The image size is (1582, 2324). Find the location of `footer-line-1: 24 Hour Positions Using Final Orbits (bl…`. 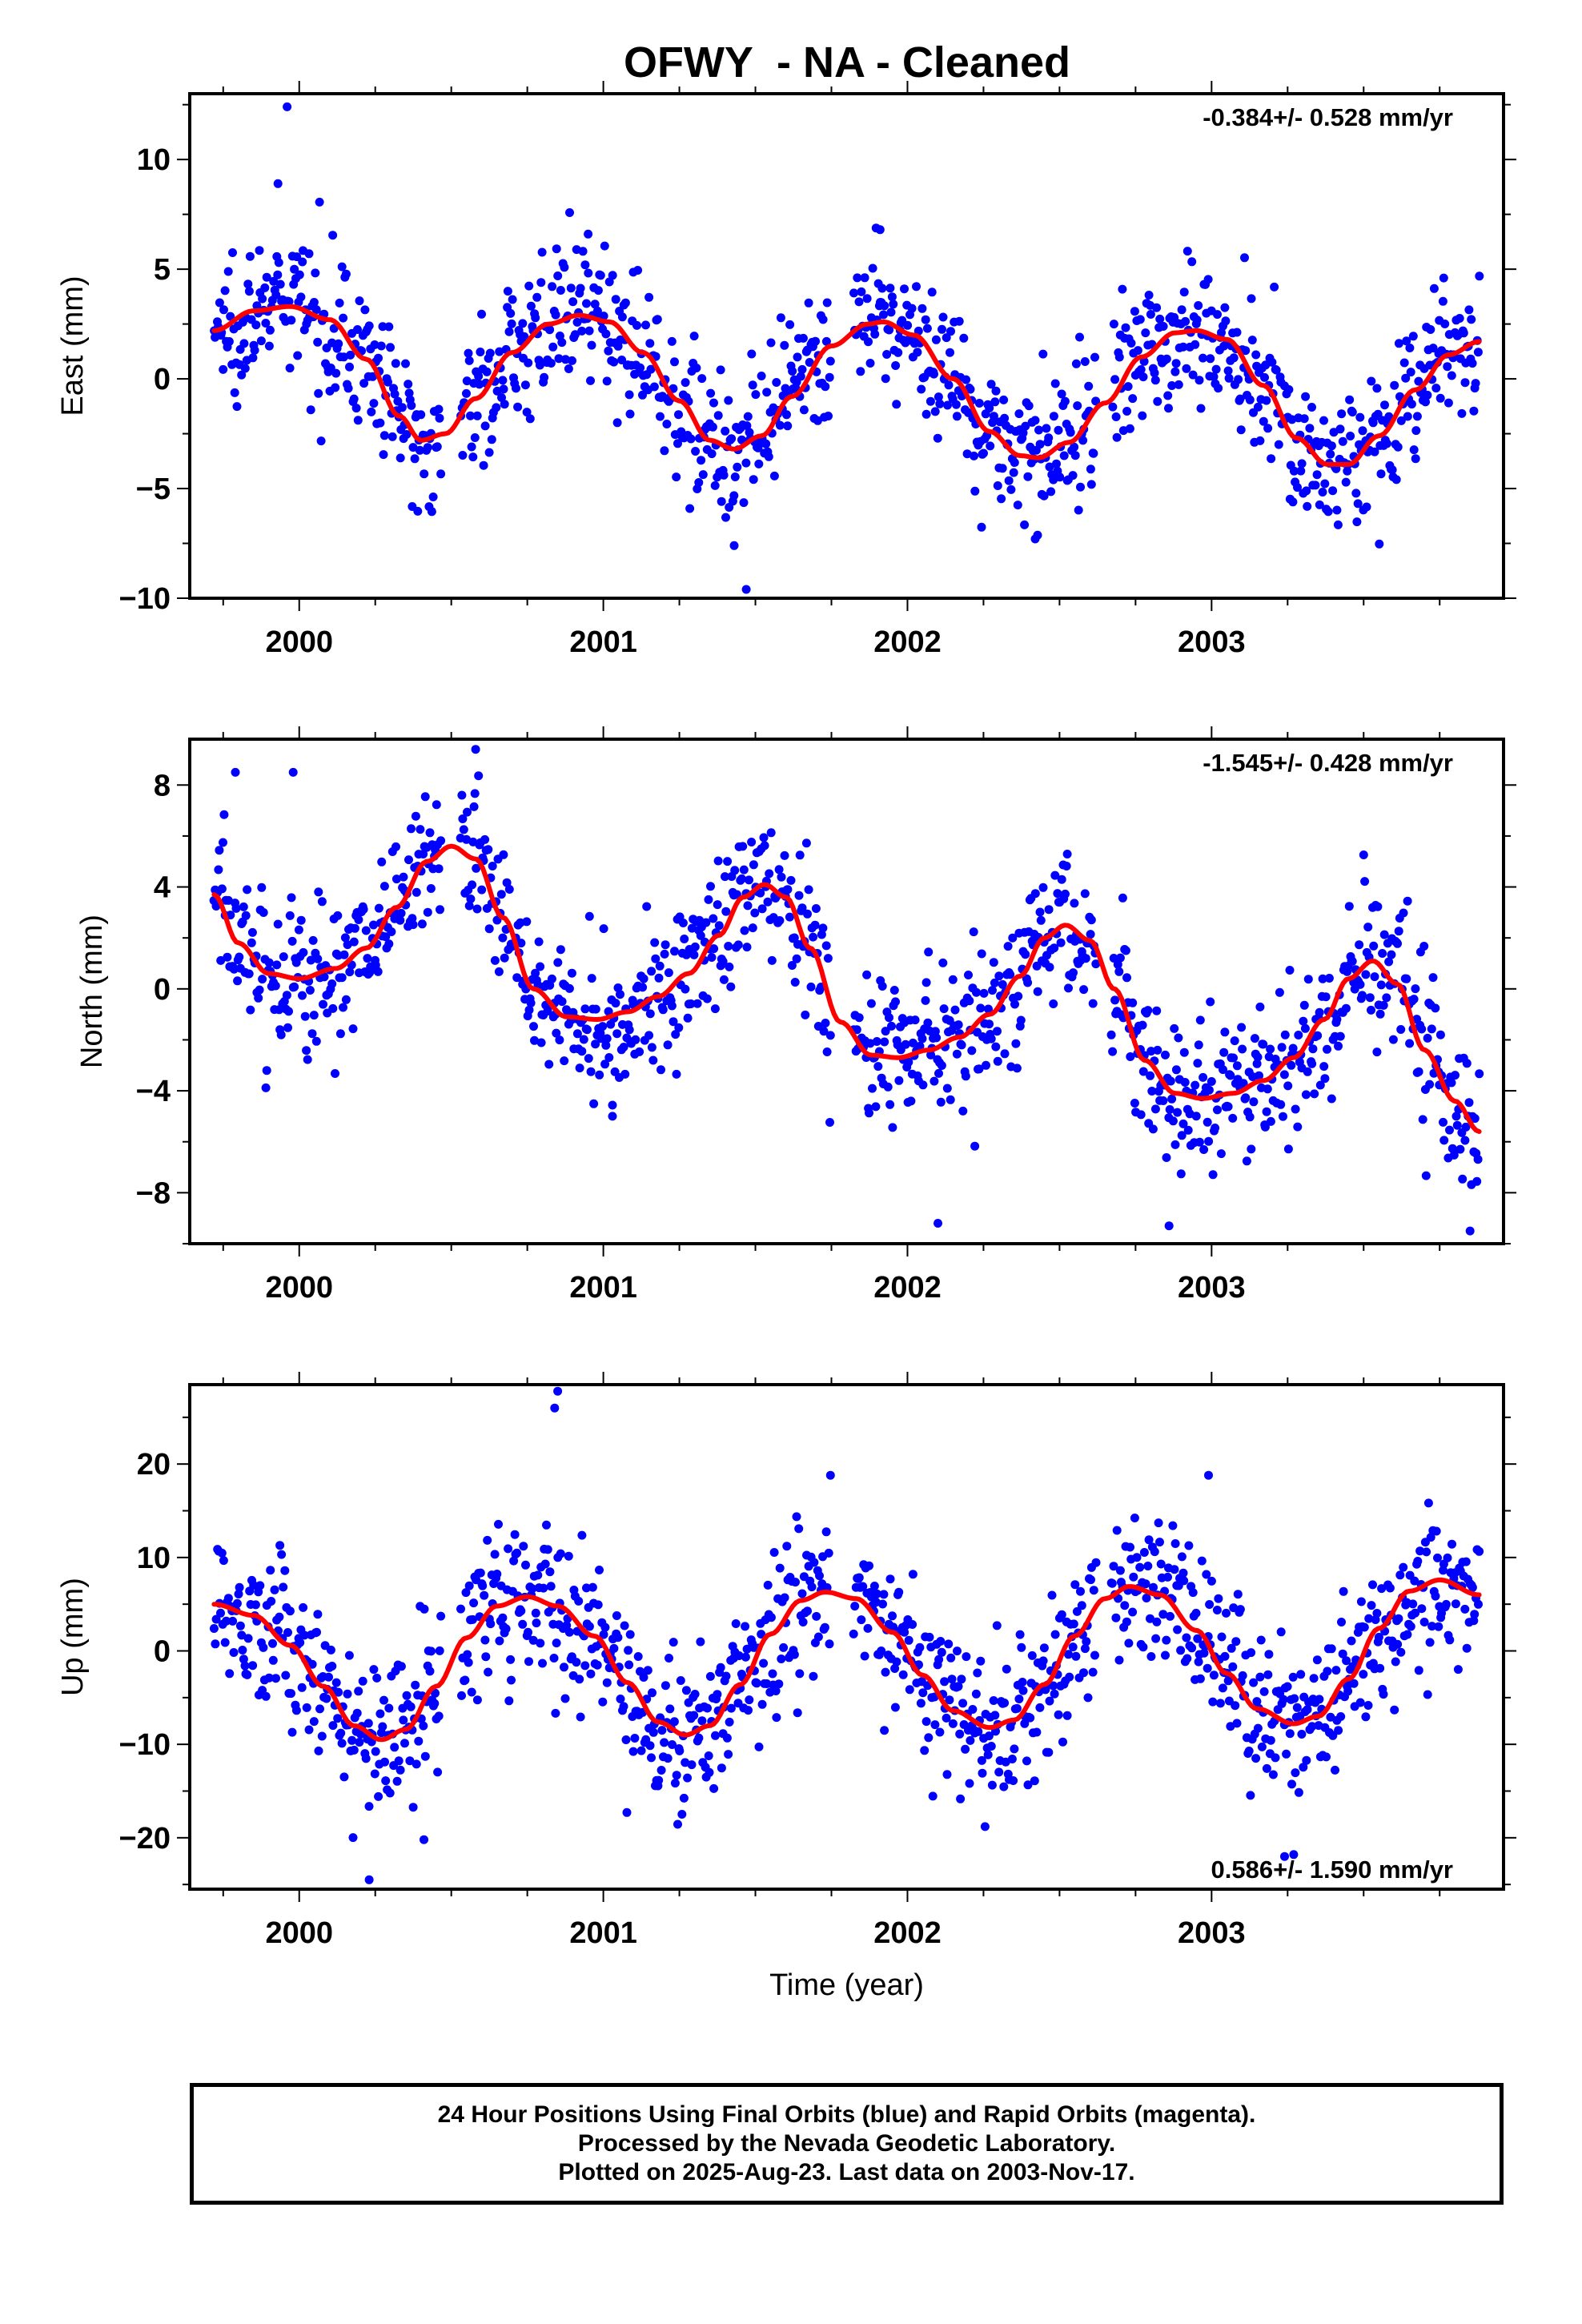

footer-line-1: 24 Hour Positions Using Final Orbits (bl… is located at coordinates (847, 2114).